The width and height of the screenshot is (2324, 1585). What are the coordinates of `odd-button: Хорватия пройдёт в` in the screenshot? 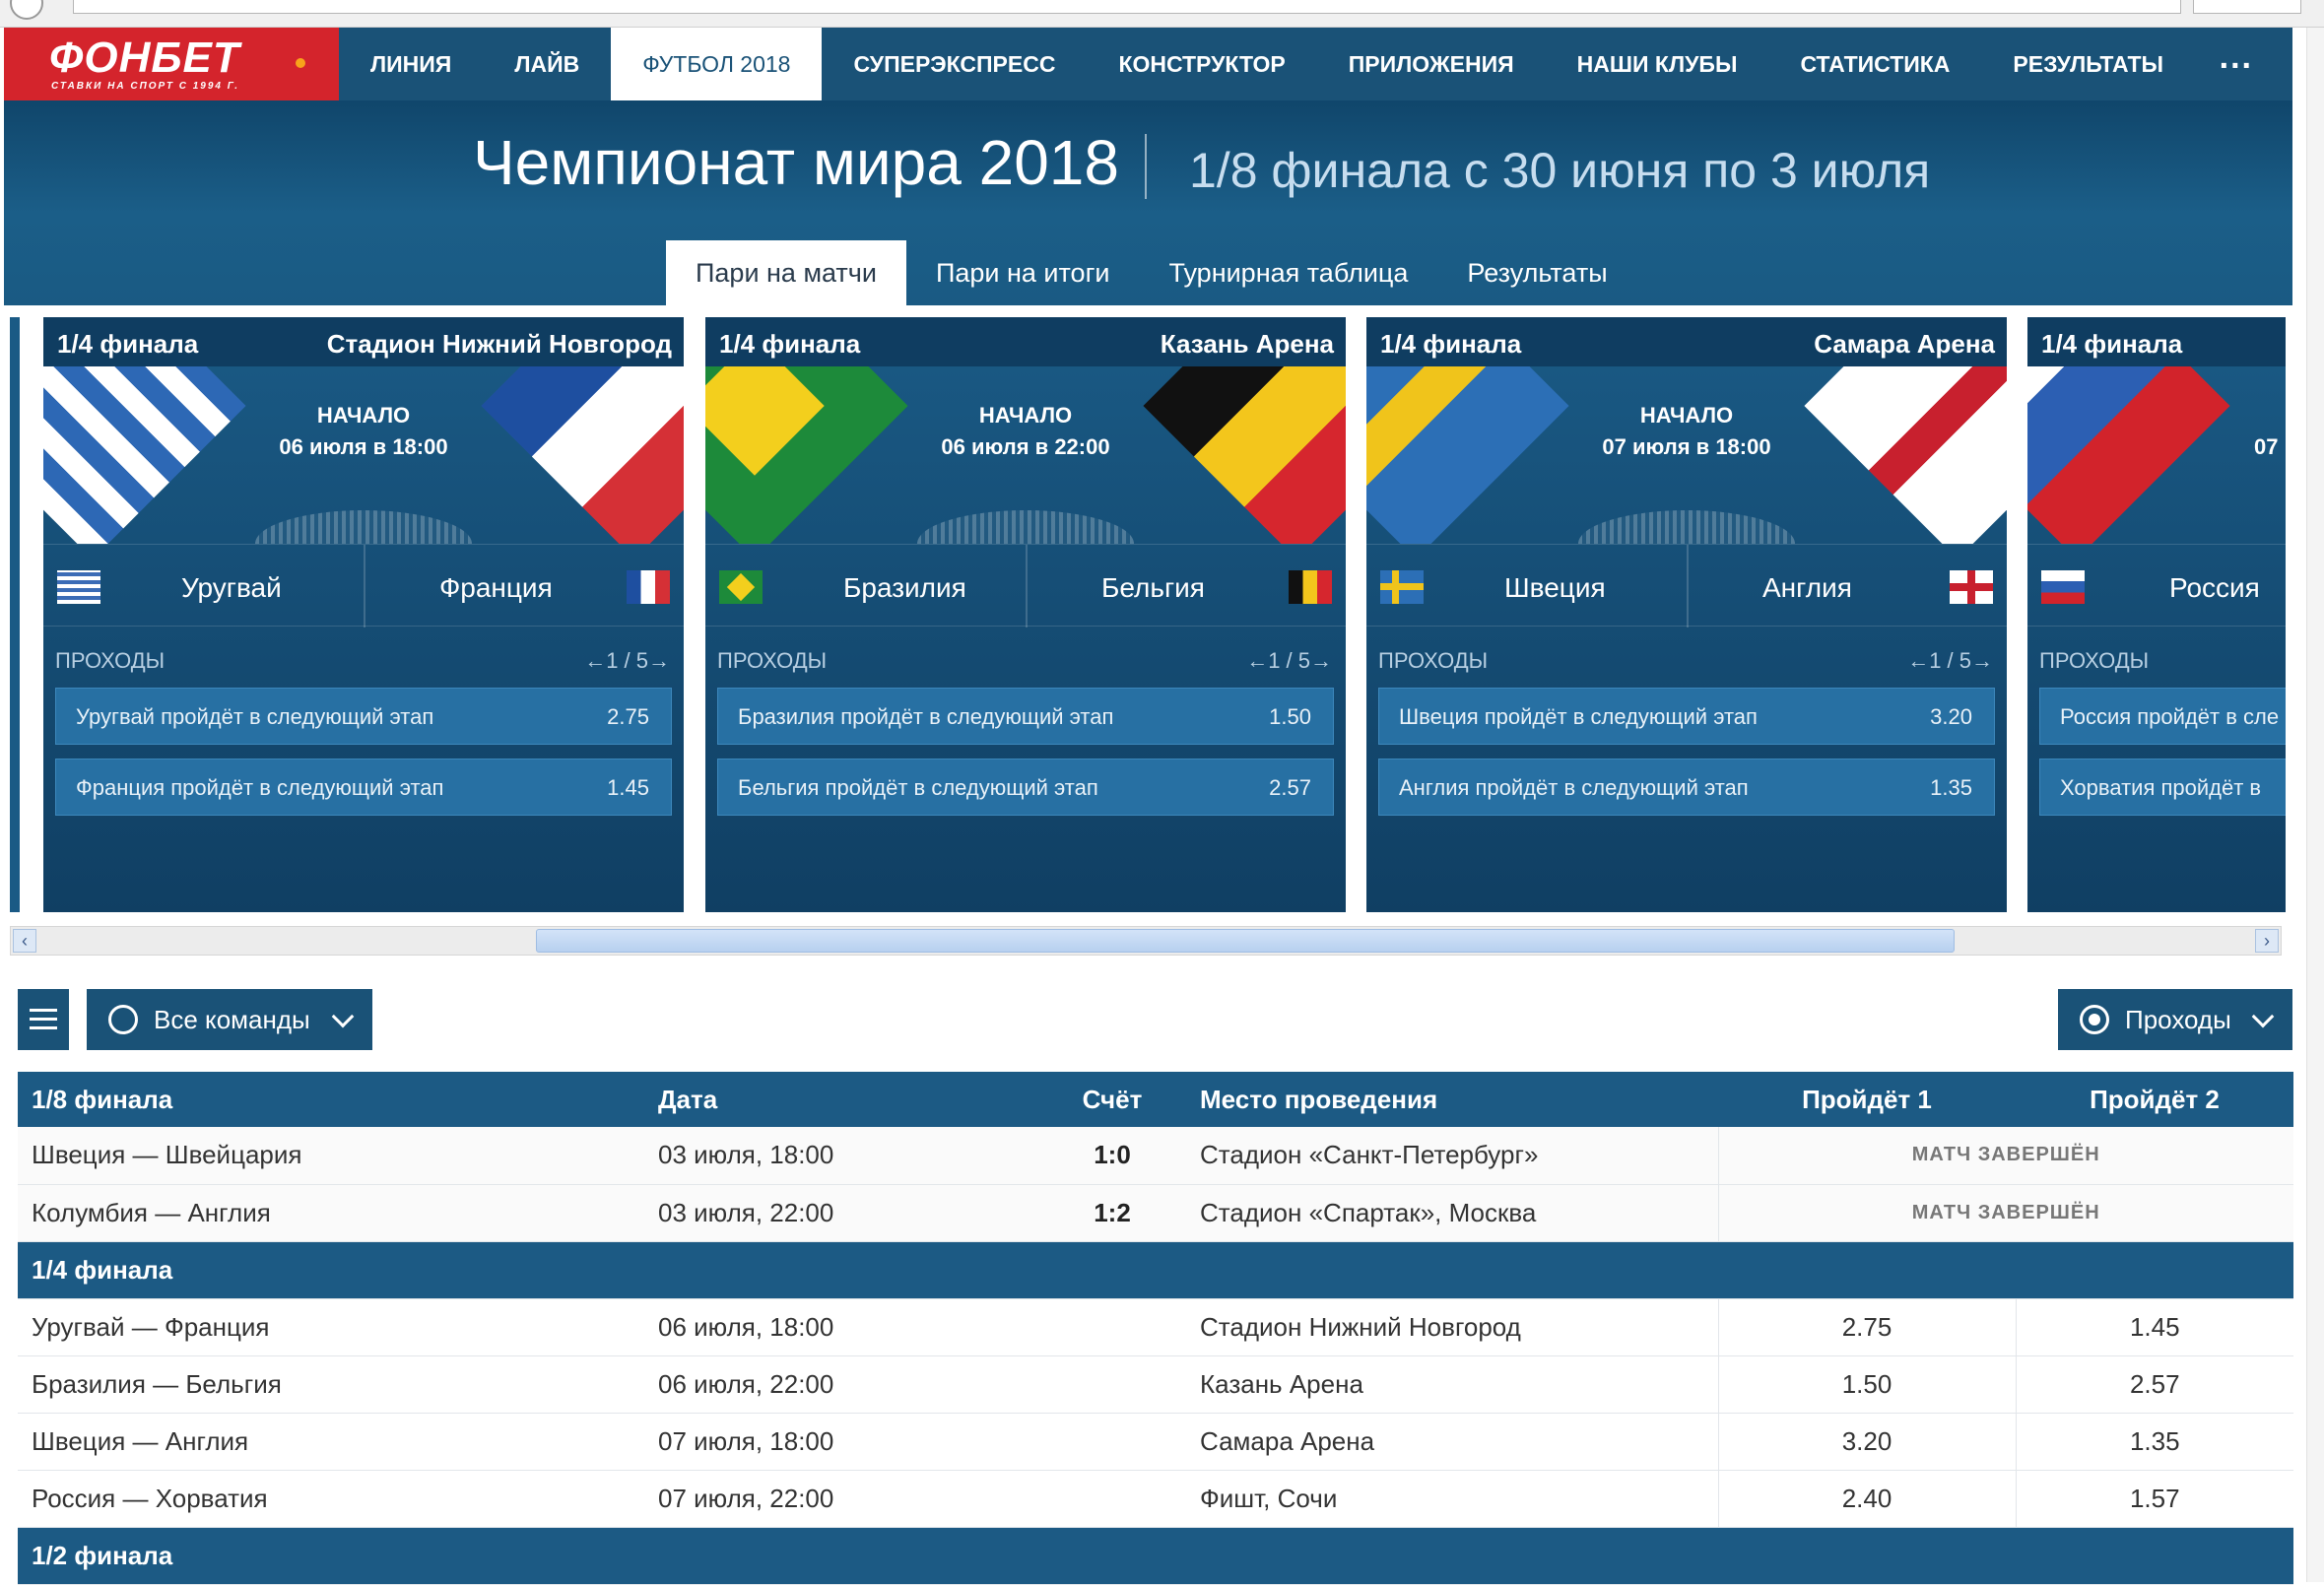 It's located at (2162, 787).